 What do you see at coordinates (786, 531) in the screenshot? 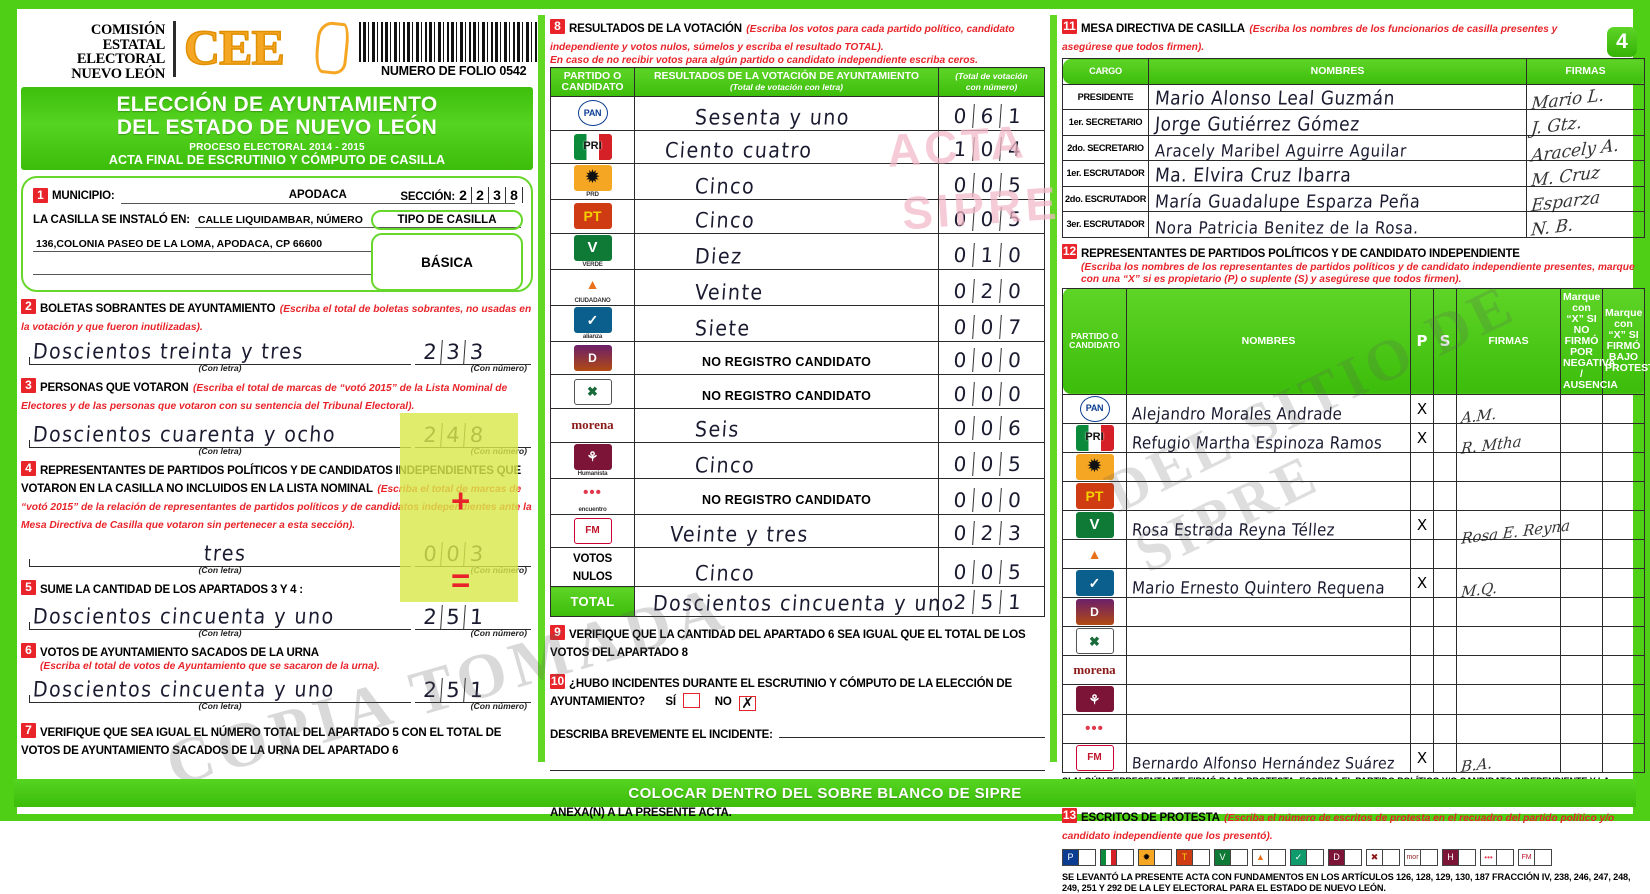
I see `votes-letter-cell: Veinte y tres` at bounding box center [786, 531].